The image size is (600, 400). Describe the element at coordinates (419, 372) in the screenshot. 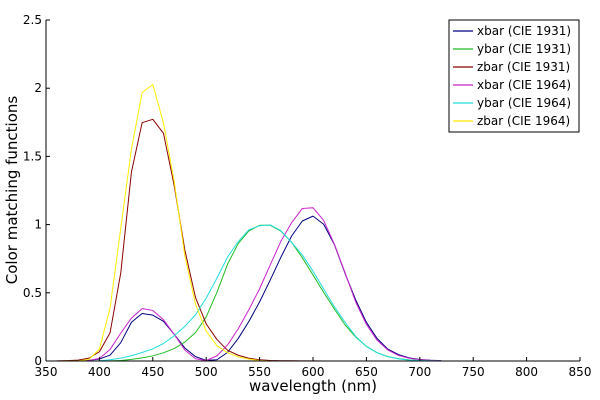

I see `x-tick-label: 700` at that location.